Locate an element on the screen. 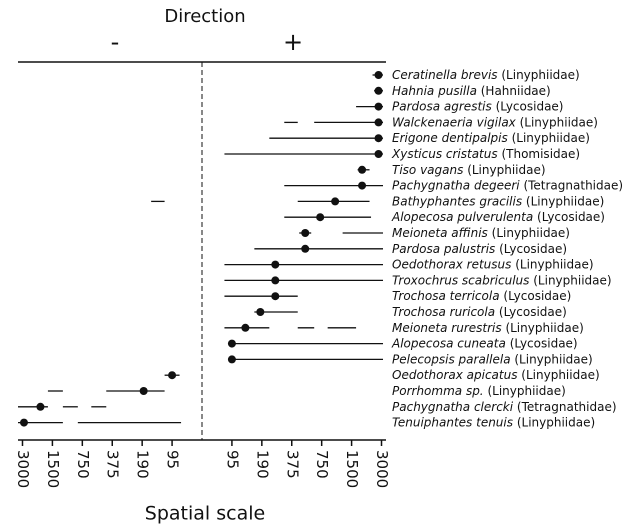 The image size is (634, 526). row-label: Walckenaeria vigilax (Linyphiidae) is located at coordinates (495, 122).